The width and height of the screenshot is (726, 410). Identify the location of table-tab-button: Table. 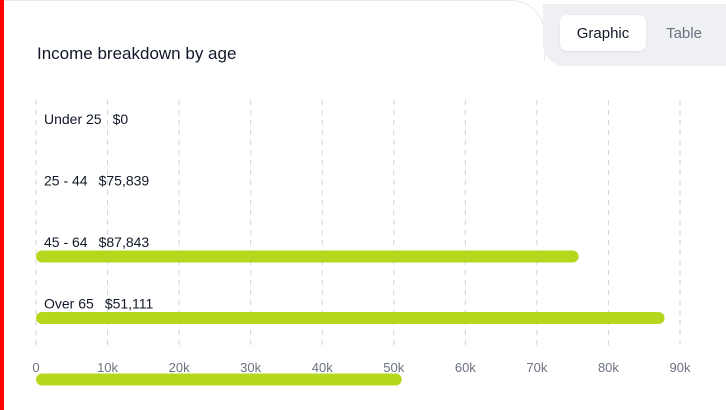
(684, 33).